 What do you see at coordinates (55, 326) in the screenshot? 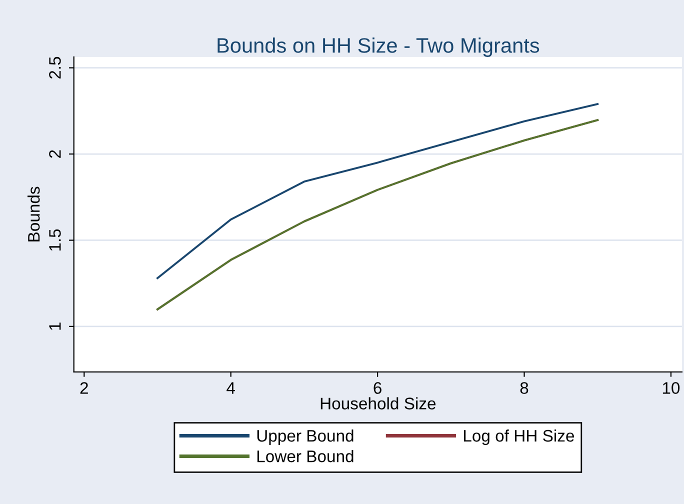
I see `y-tick-label: 1` at bounding box center [55, 326].